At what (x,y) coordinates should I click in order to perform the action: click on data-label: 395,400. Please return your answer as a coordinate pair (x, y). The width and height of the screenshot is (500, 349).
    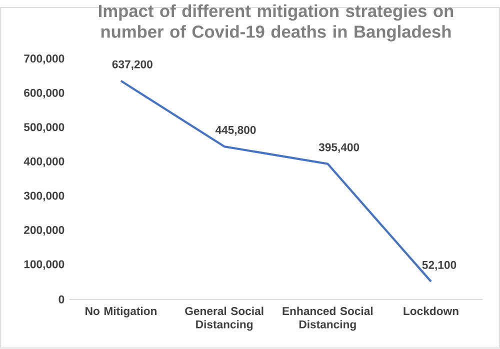
    Looking at the image, I should click on (339, 148).